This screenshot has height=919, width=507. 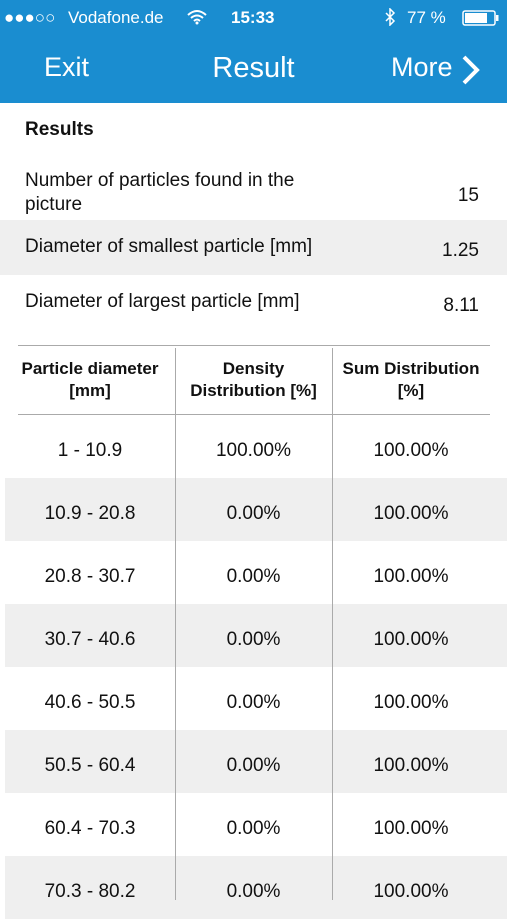 I want to click on header-cell: Density Distribution [%], so click(x=253, y=379).